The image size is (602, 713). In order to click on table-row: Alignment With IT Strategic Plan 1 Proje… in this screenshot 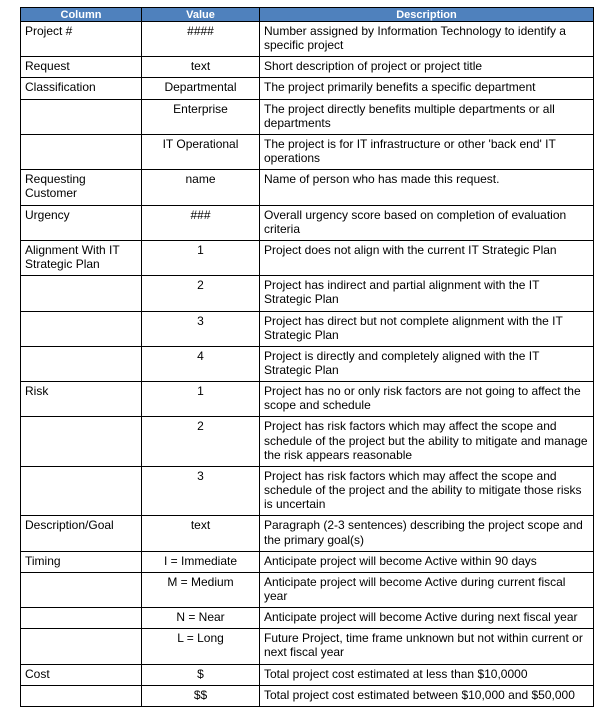, I will do `click(307, 258)`.